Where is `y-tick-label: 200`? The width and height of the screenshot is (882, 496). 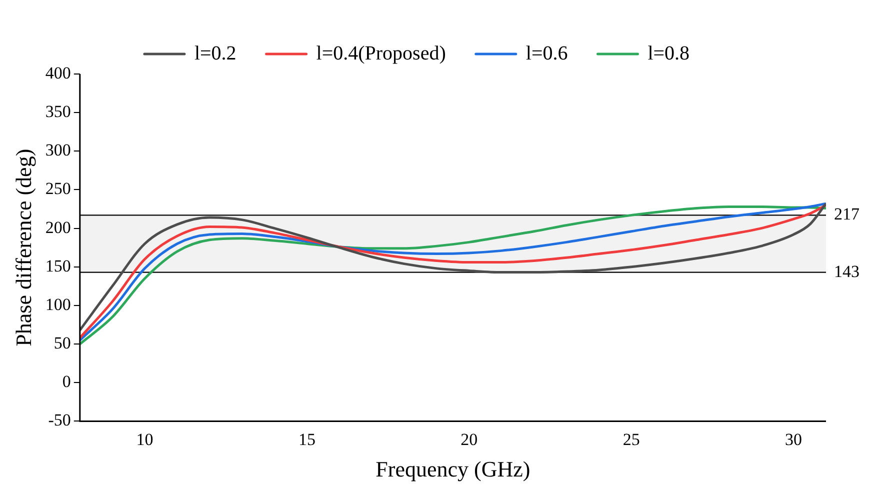 y-tick-label: 200 is located at coordinates (58, 227).